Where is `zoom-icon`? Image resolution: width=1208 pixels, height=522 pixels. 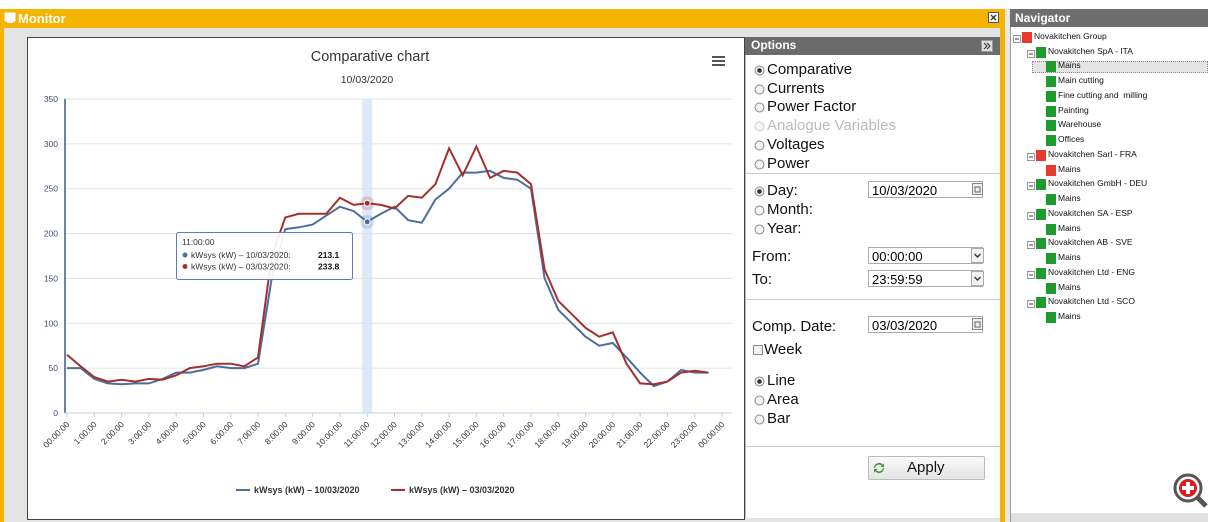 zoom-icon is located at coordinates (1189, 490).